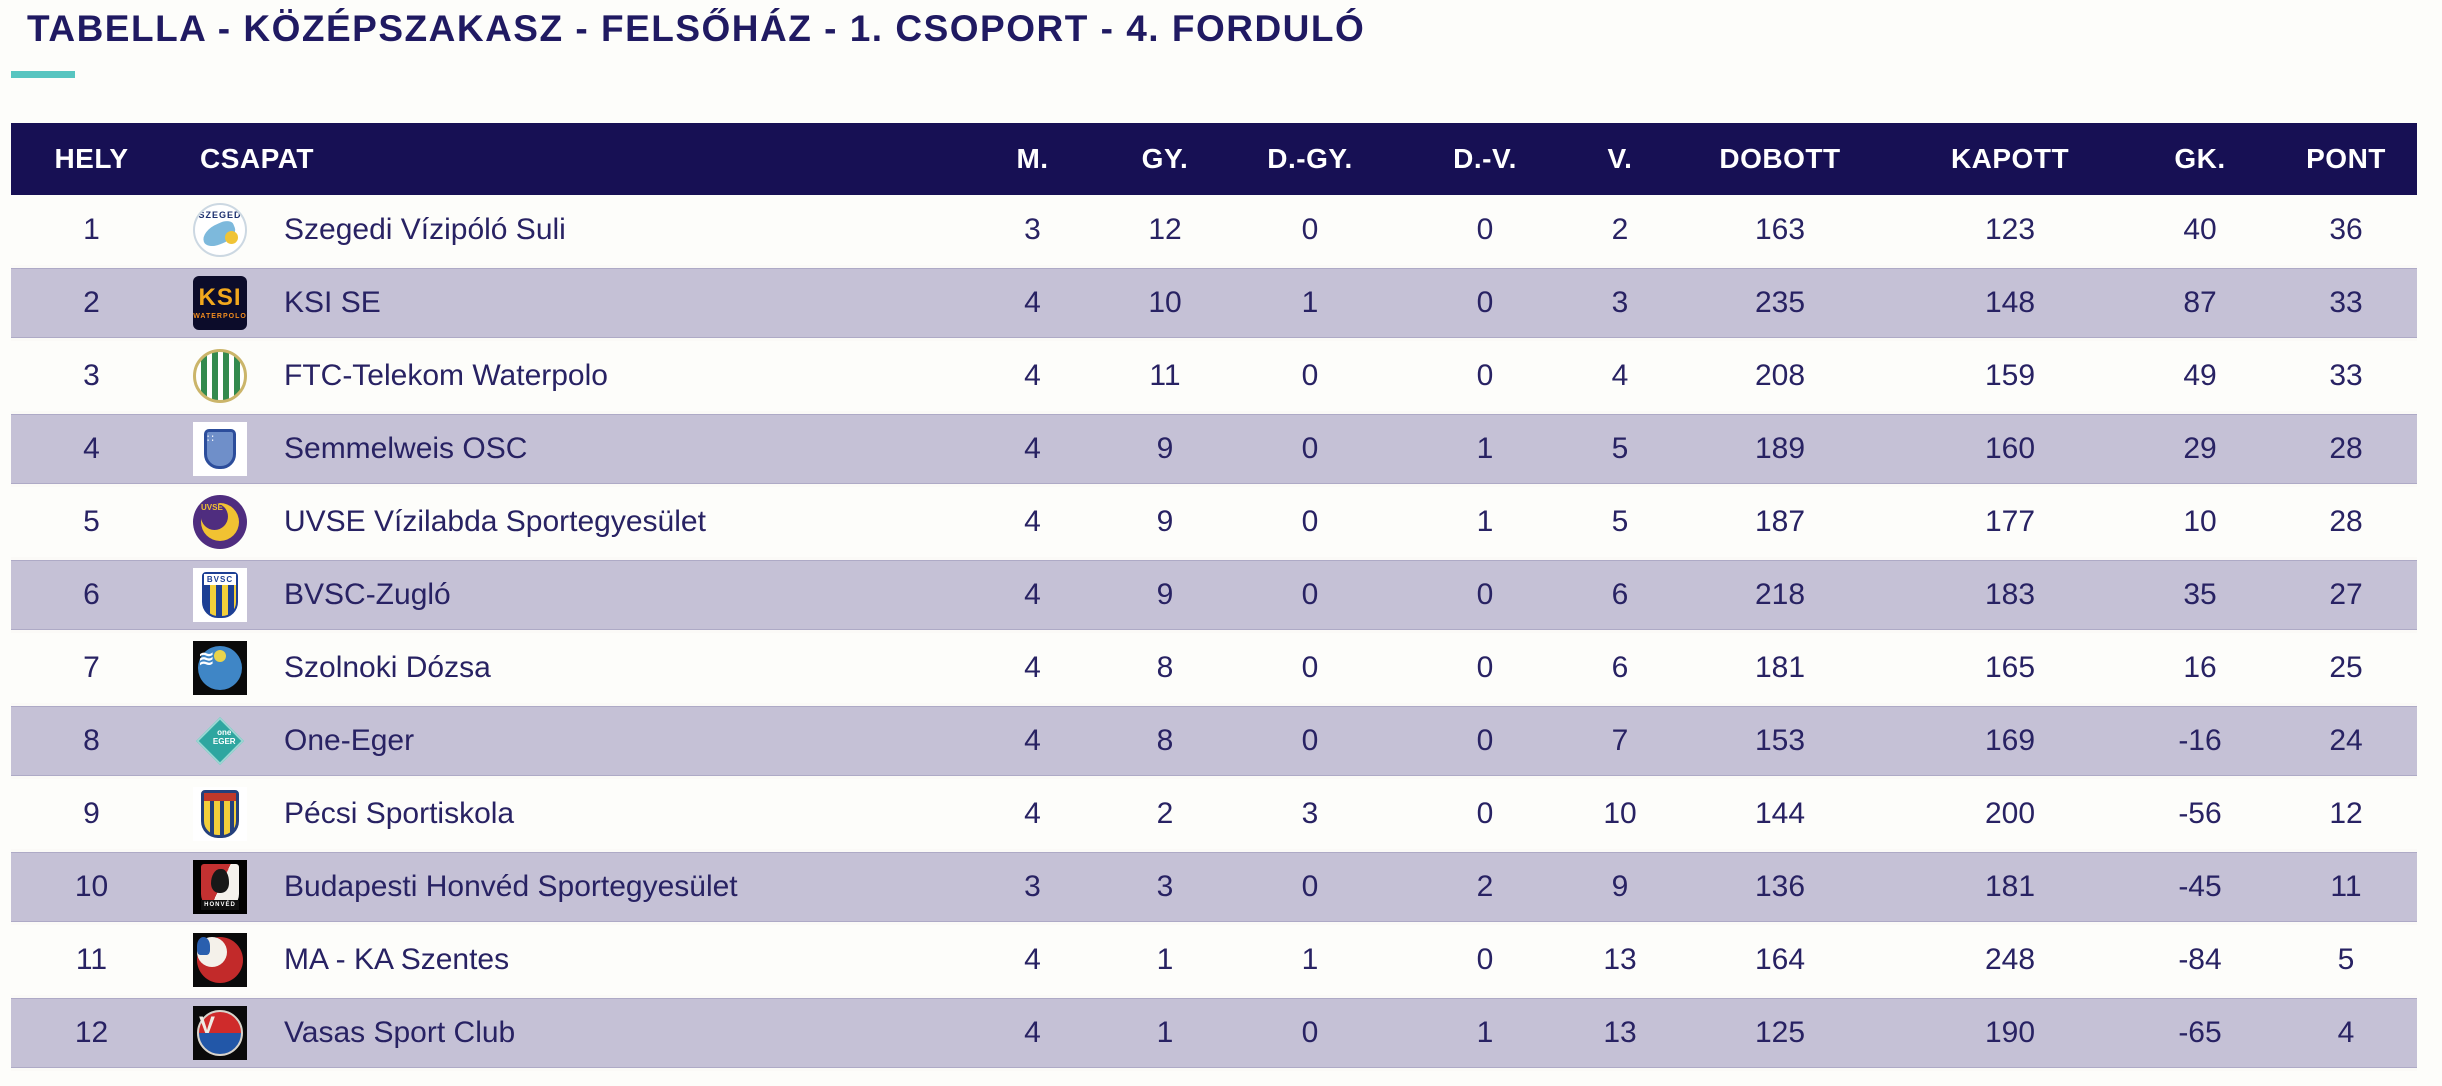  I want to click on table-row: 11 MA - KA Szentes 4 1 1 0 13 164 248 -84 5, so click(1214, 961).